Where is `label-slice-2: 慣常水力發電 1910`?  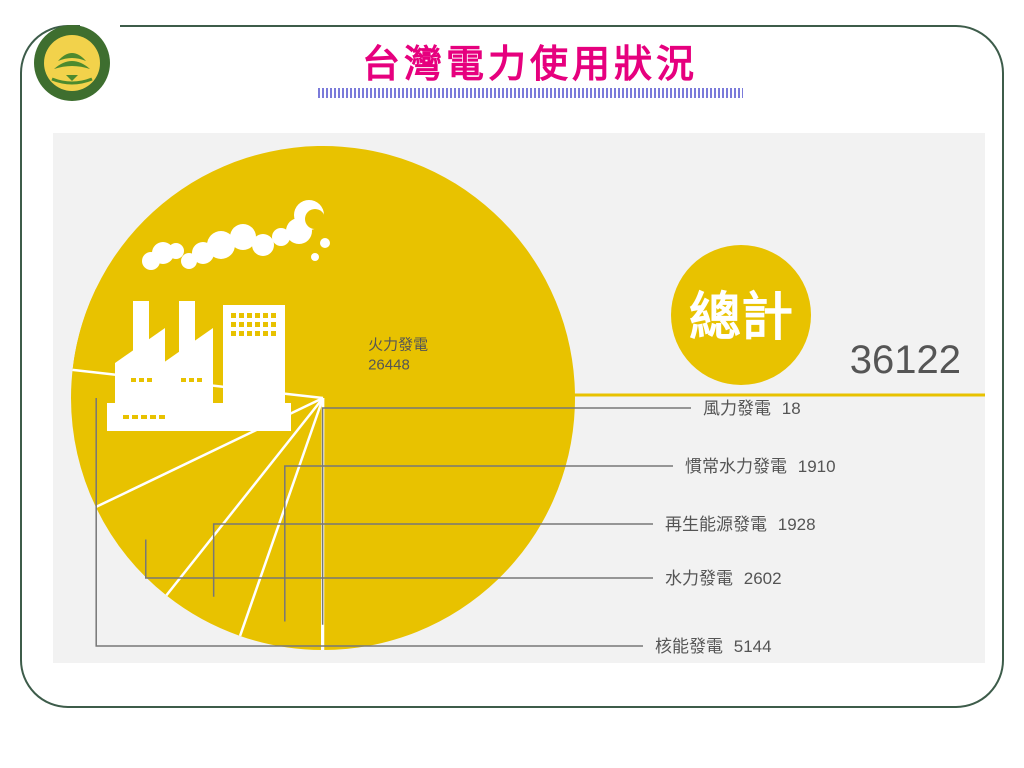
label-slice-2: 慣常水力發電 1910 is located at coordinates (760, 466).